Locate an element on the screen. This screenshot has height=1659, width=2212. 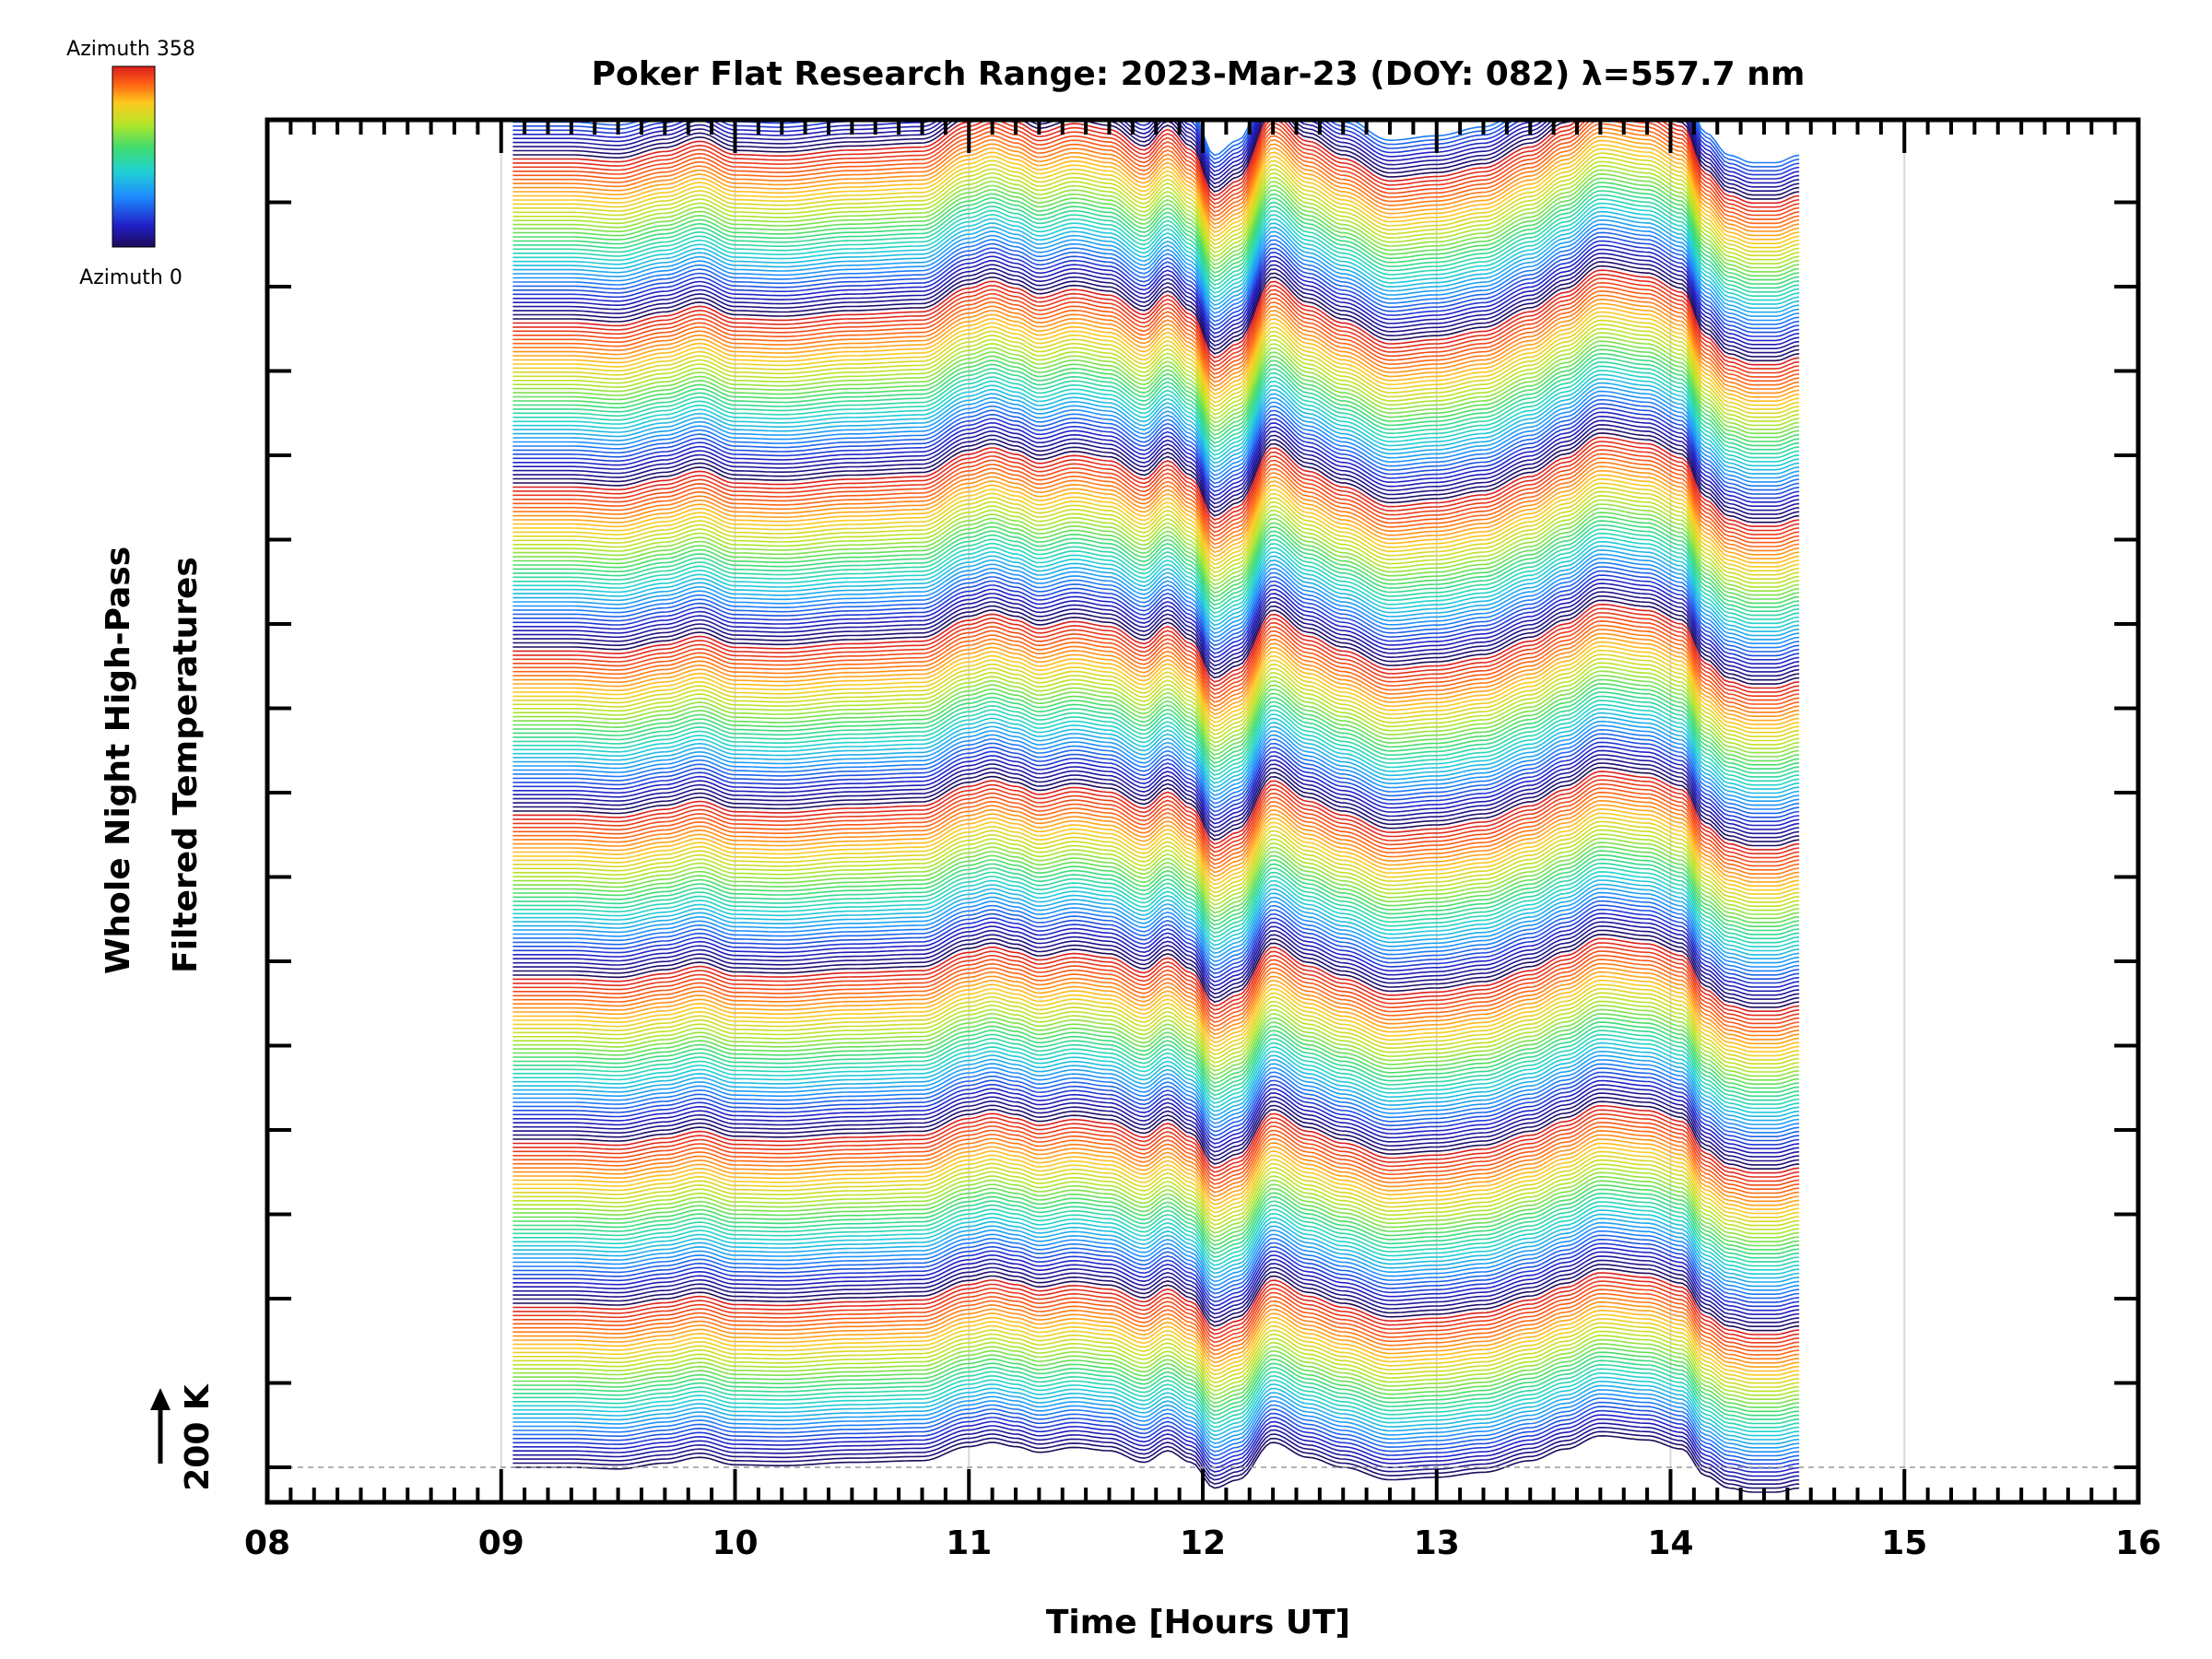
x-tick-label: 15 is located at coordinates (1904, 1543).